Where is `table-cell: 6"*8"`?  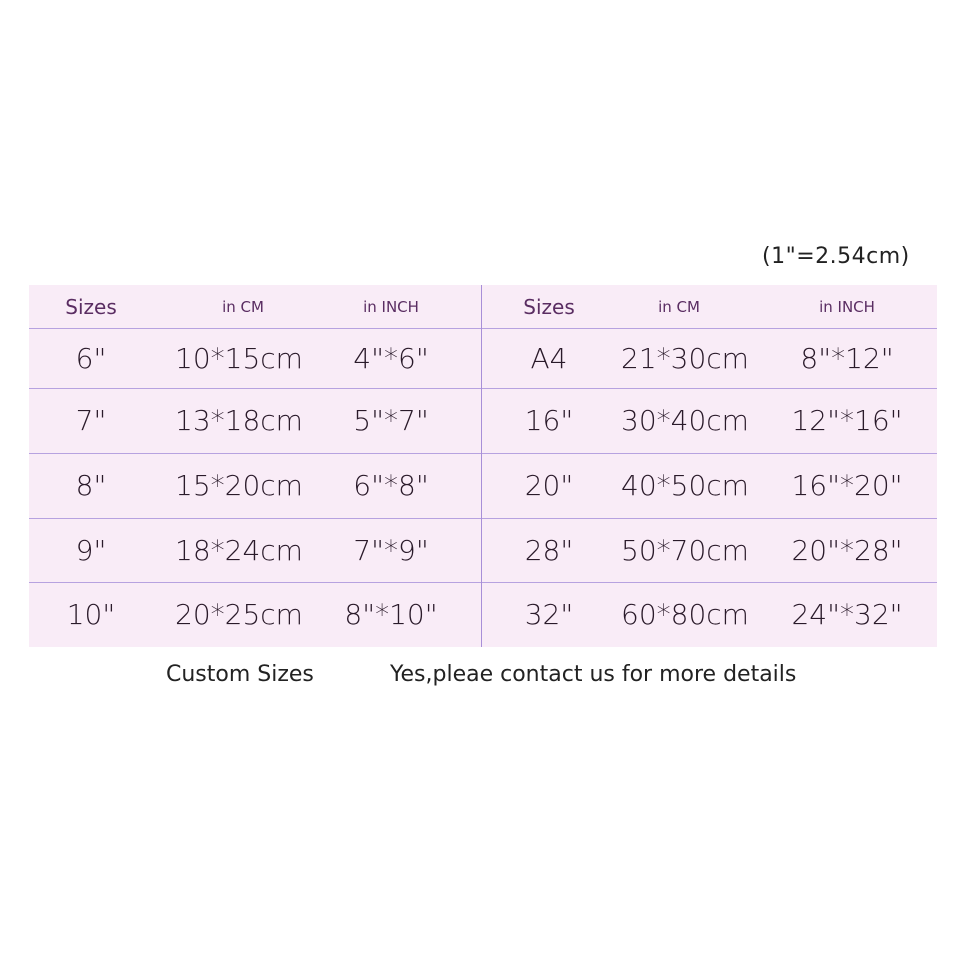 table-cell: 6"*8" is located at coordinates (391, 485).